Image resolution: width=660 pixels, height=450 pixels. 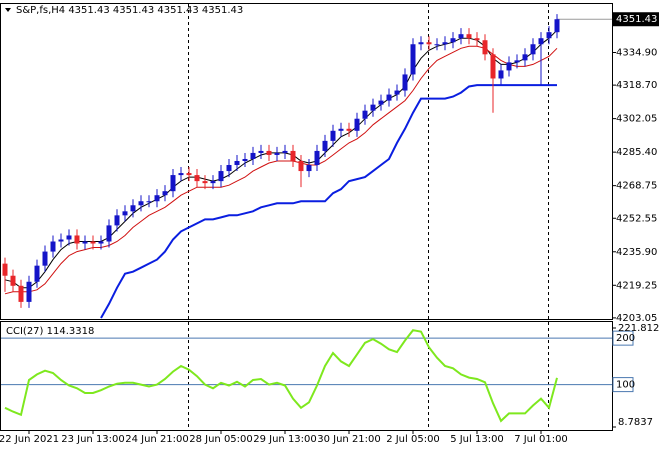 What do you see at coordinates (636, 252) in the screenshot?
I see `y-tick-label: 4235.90` at bounding box center [636, 252].